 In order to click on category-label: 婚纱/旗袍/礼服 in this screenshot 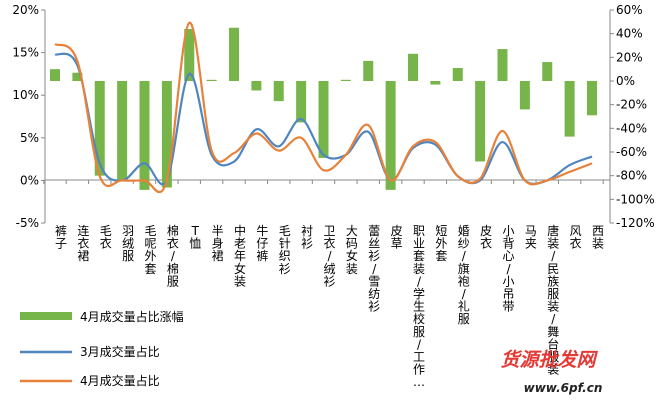, I will do `click(464, 275)`.